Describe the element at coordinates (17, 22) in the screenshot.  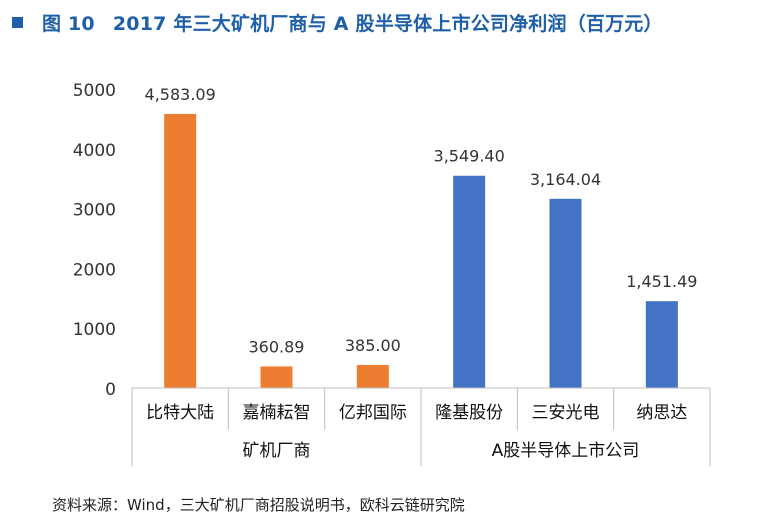
I see `title-bullet-icon` at that location.